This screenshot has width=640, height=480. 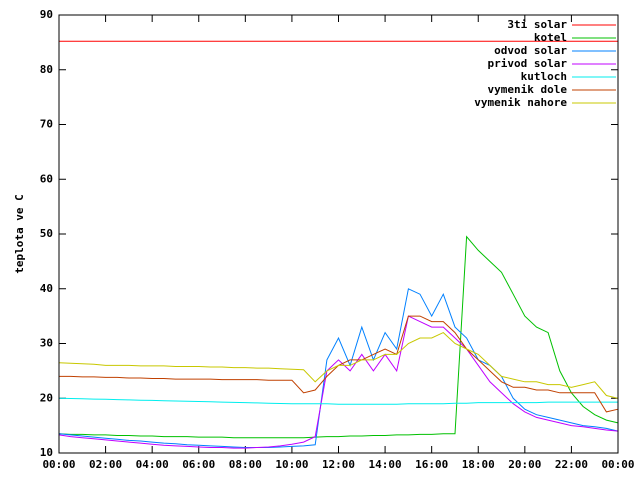 What do you see at coordinates (385, 464) in the screenshot?
I see `x-tick-label: 14:00` at bounding box center [385, 464].